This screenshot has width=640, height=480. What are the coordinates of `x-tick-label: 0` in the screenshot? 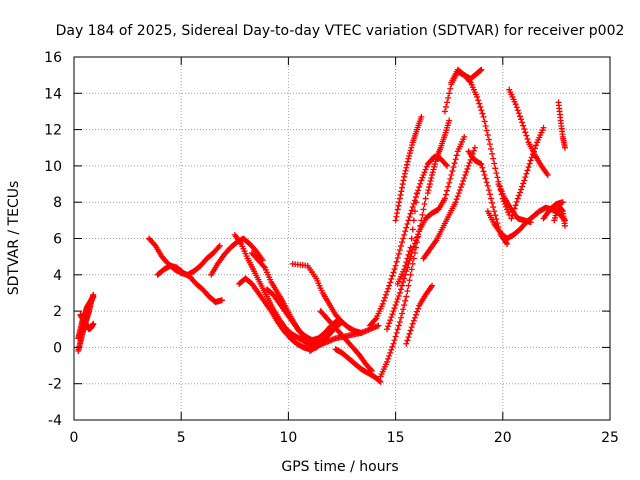 It's located at (74, 438).